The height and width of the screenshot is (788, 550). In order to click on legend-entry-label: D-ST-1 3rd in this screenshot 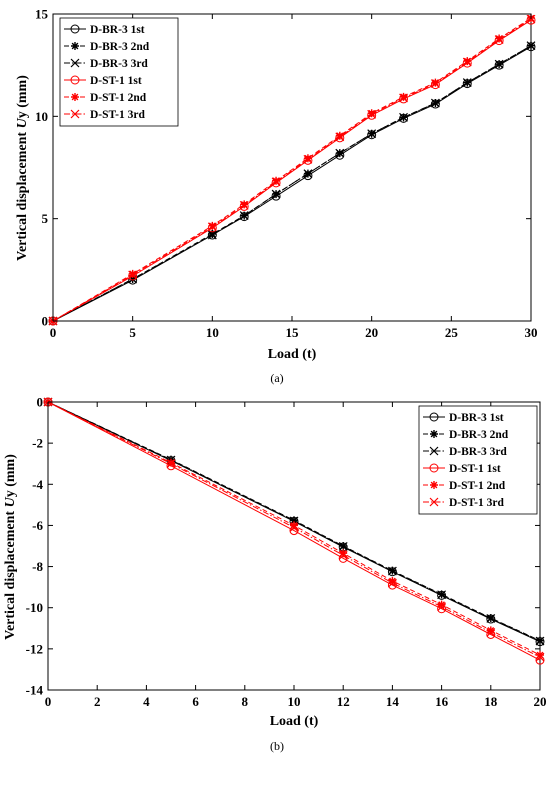, I will do `click(117, 115)`.